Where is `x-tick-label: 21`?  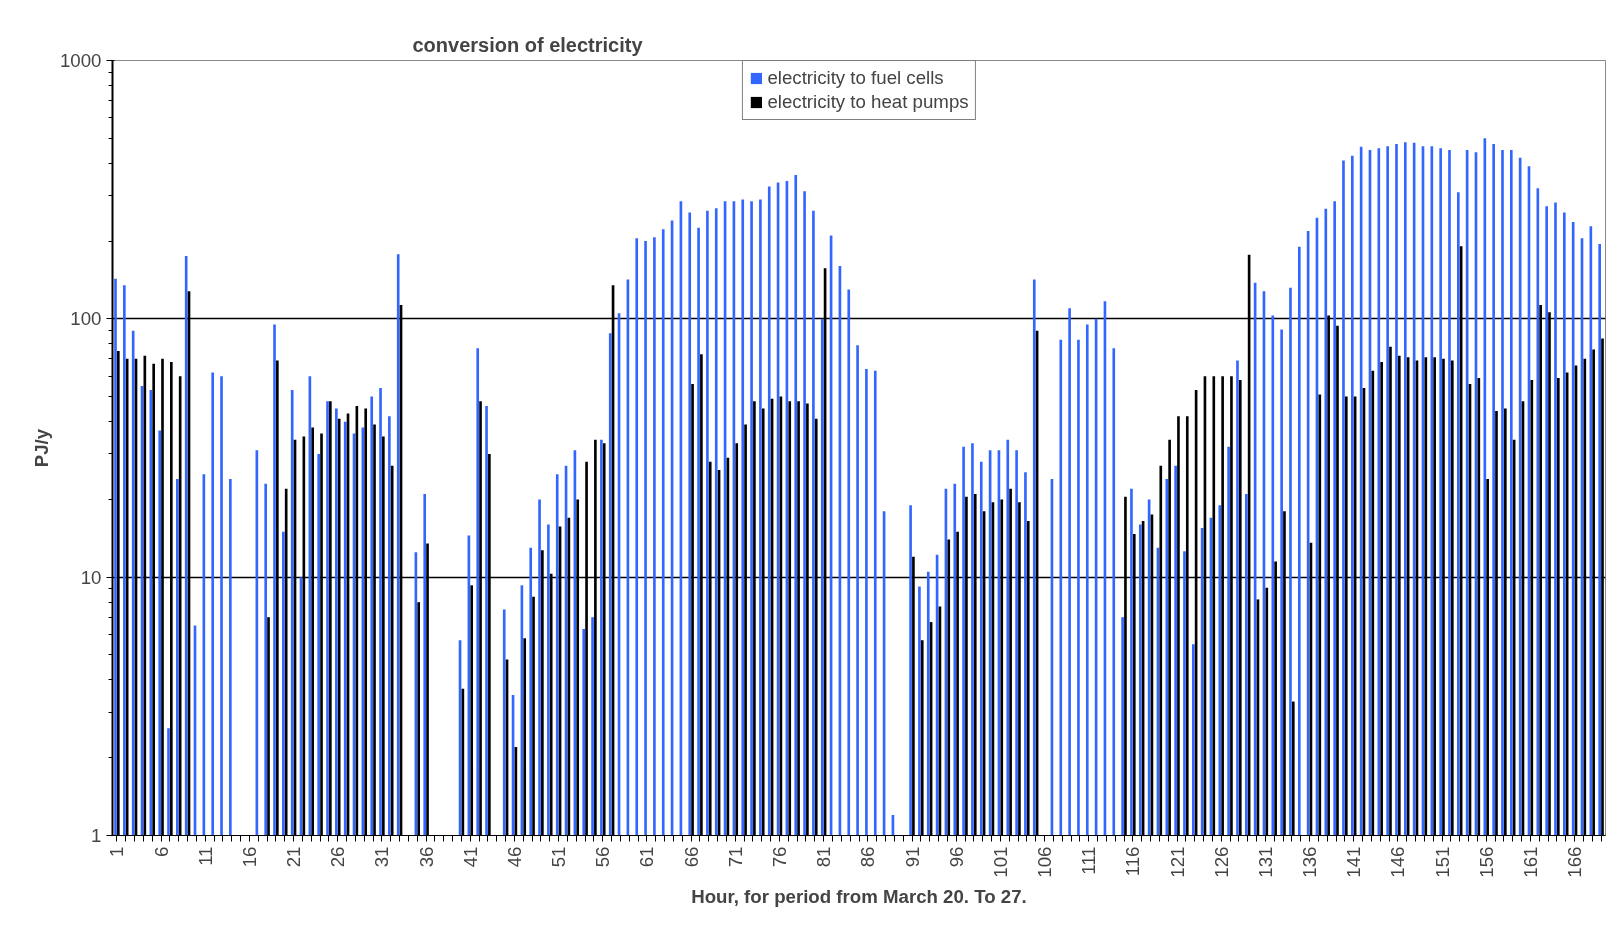
x-tick-label: 21 is located at coordinates (294, 857).